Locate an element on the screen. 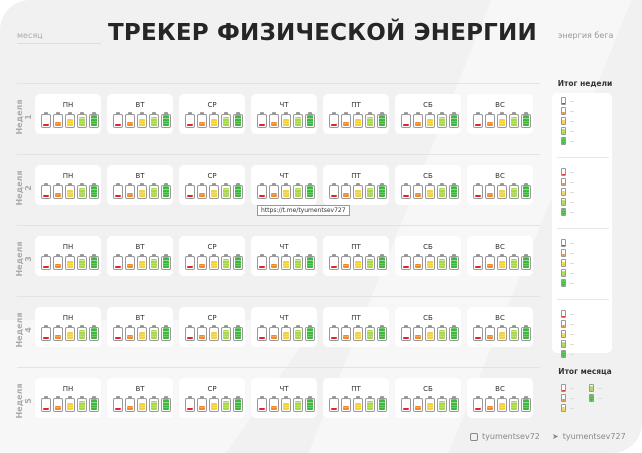 The width and height of the screenshot is (642, 453). day-card: ПТ is located at coordinates (356, 398).